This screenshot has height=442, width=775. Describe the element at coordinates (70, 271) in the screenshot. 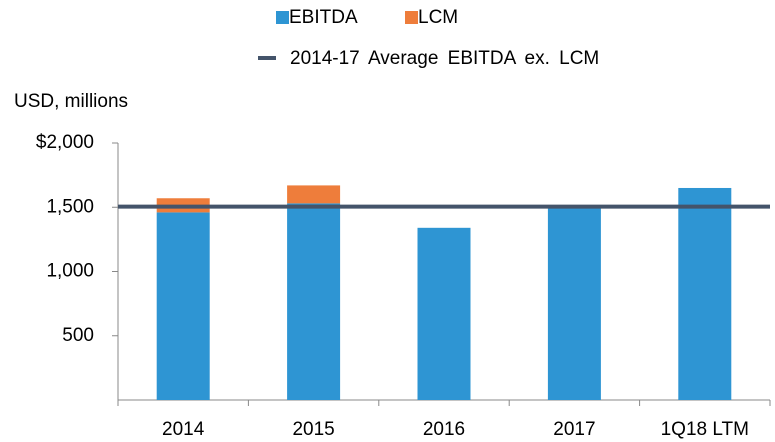

I see `y-tick-label: 1,000` at that location.